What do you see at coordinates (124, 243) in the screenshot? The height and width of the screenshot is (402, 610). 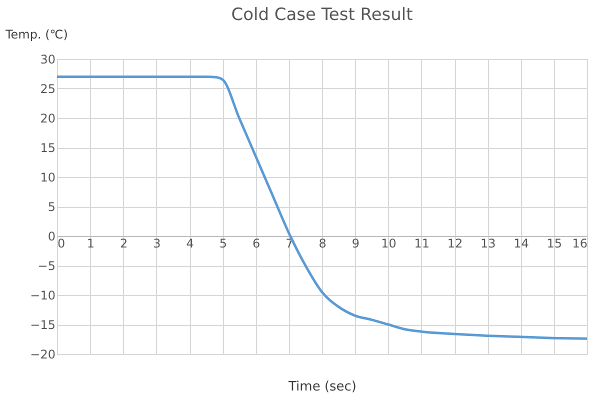 I see `x-tick-label: 2` at bounding box center [124, 243].